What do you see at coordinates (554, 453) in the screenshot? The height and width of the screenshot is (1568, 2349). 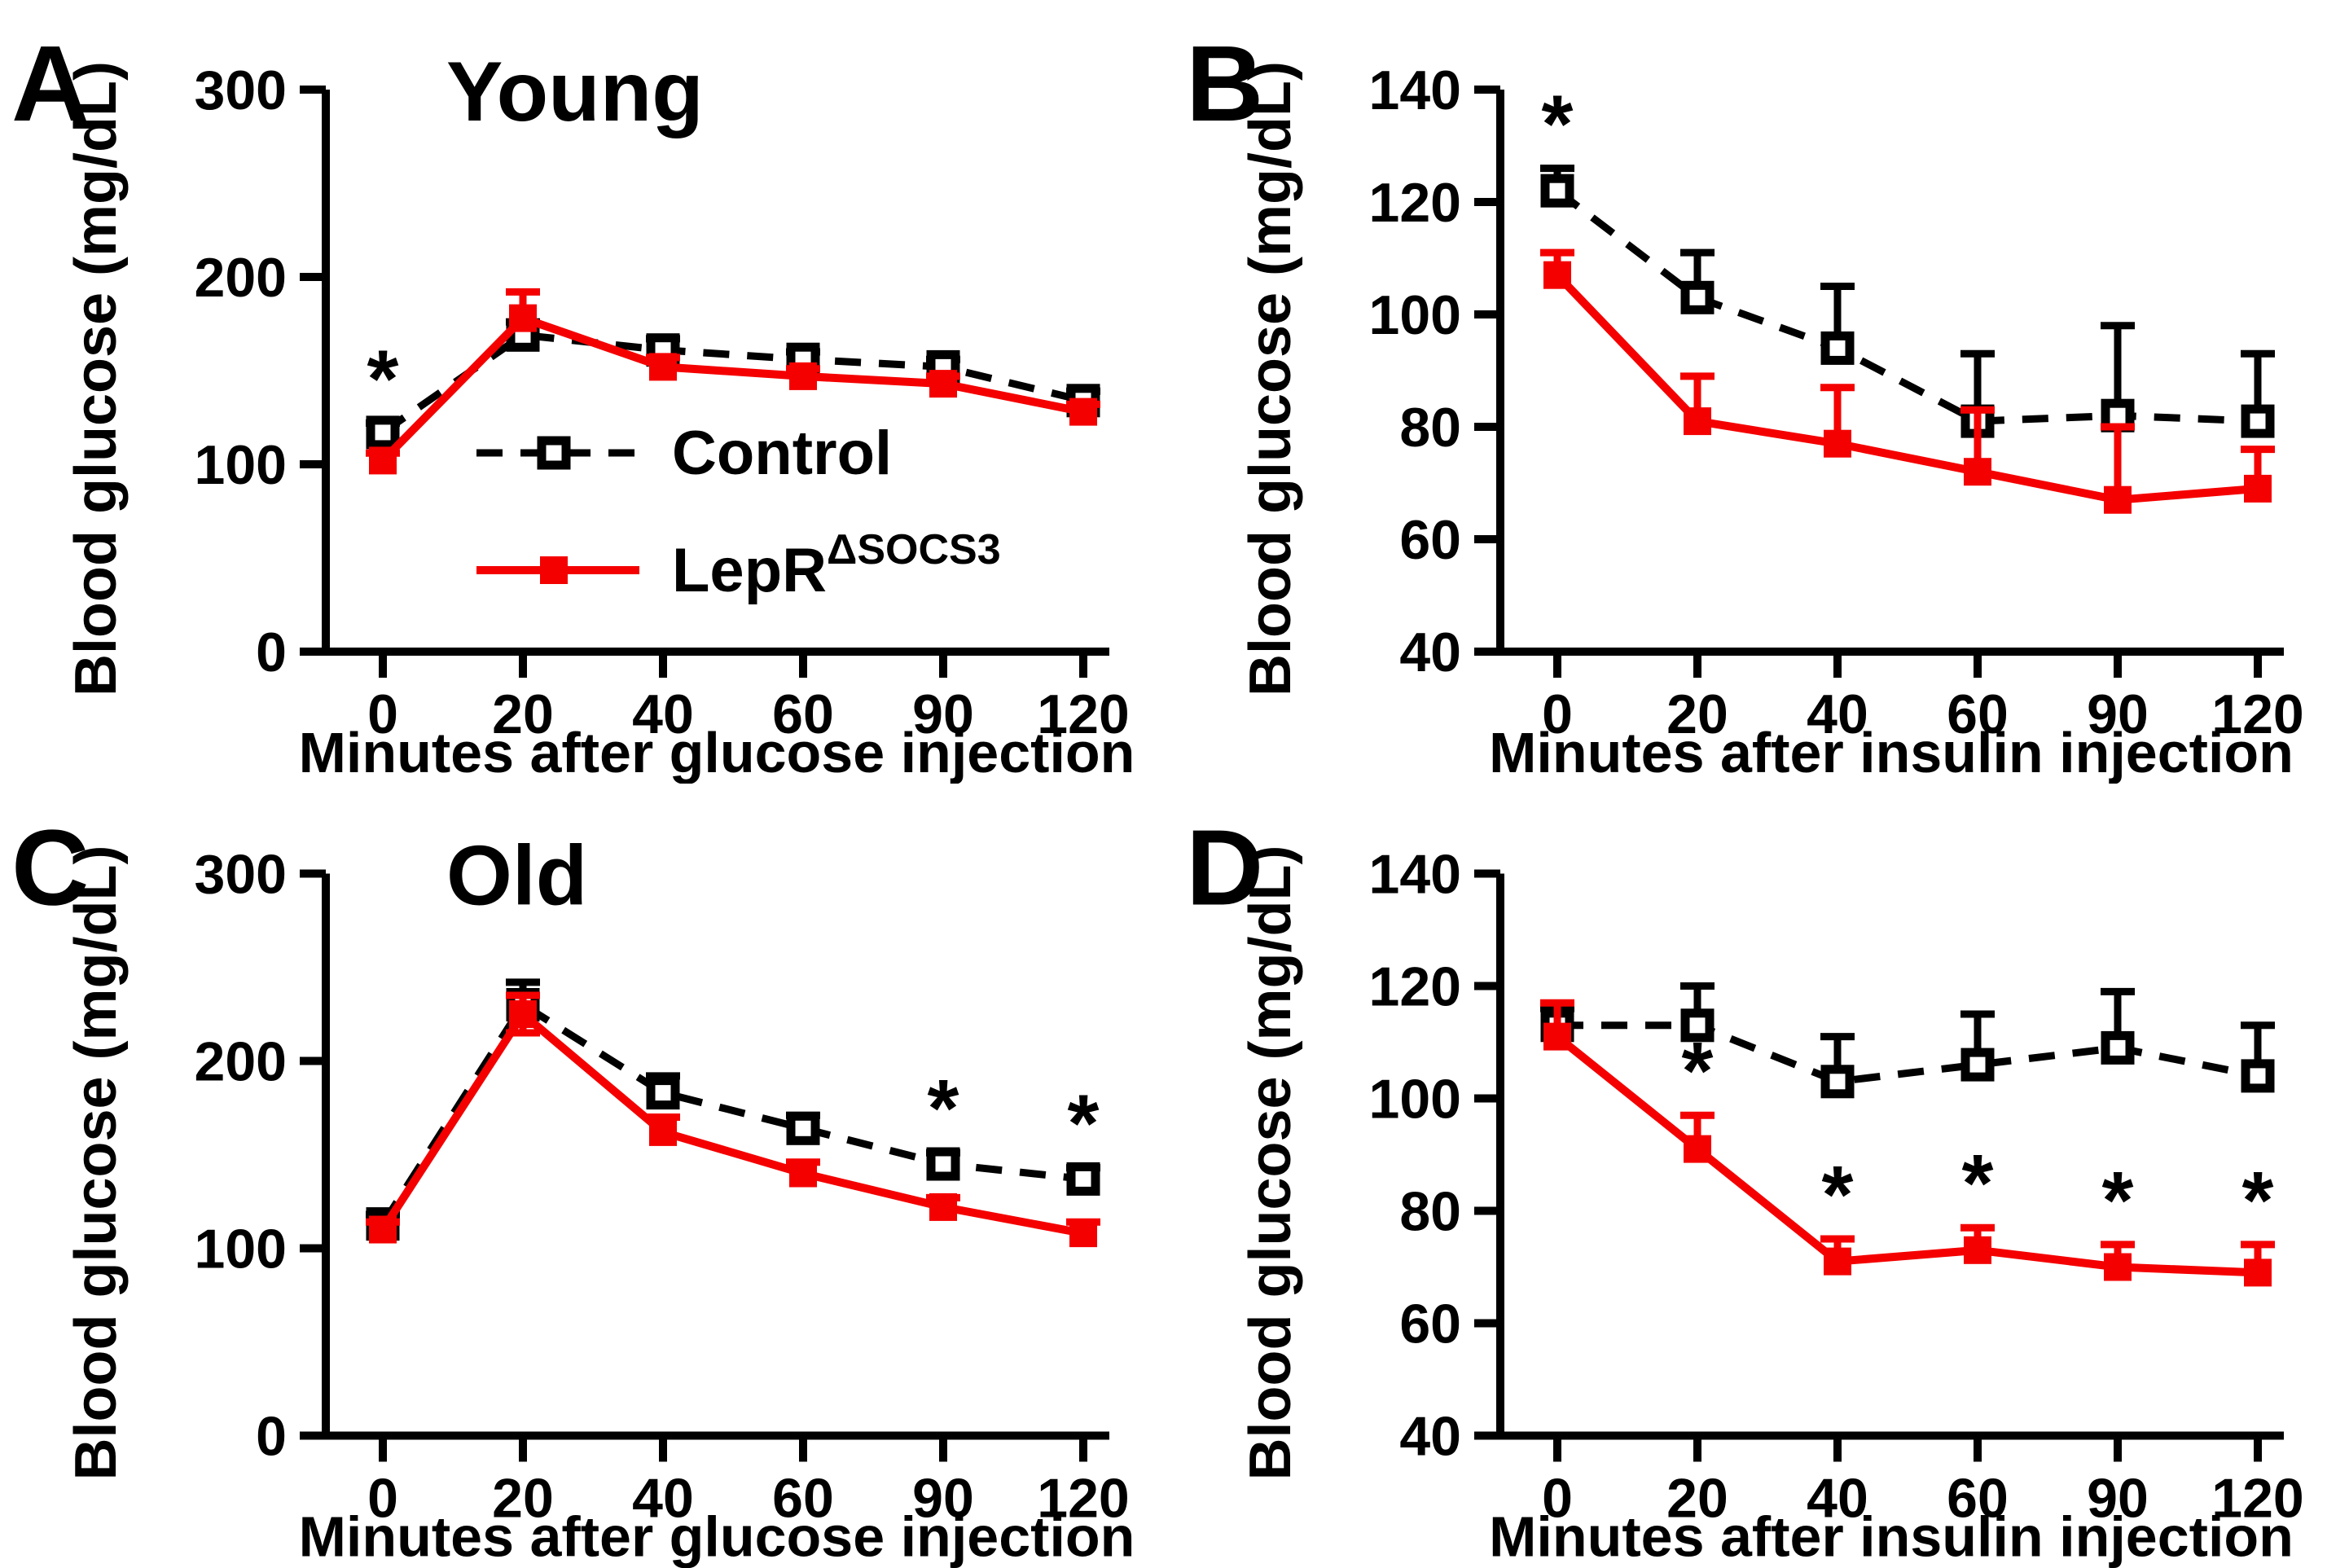 I see `legend-control-marker` at bounding box center [554, 453].